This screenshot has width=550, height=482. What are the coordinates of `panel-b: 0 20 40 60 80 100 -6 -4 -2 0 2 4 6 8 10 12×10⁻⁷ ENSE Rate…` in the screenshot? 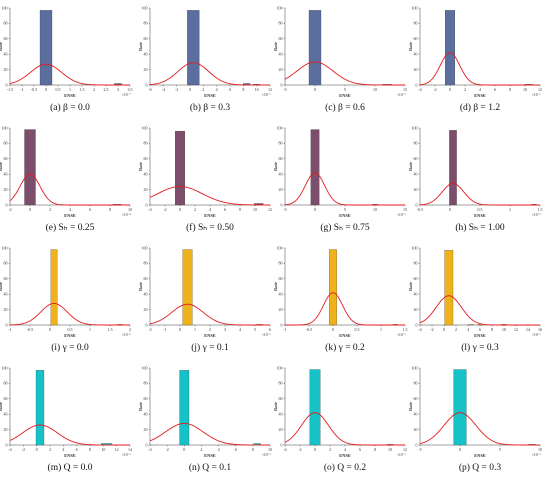 It's located at (205, 59).